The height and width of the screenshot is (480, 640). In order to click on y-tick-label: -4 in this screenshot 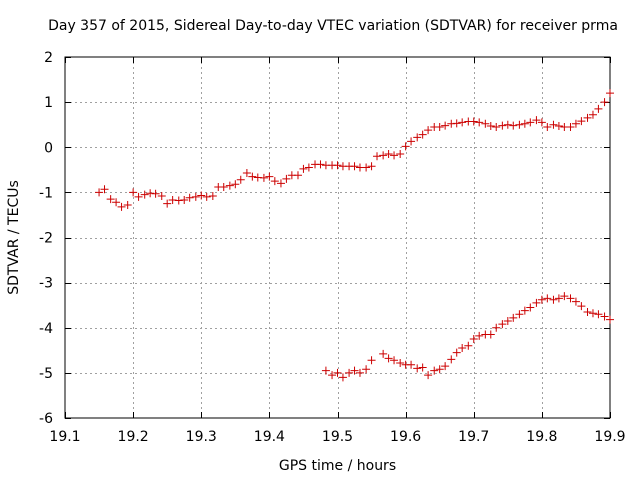, I will do `click(46, 329)`.